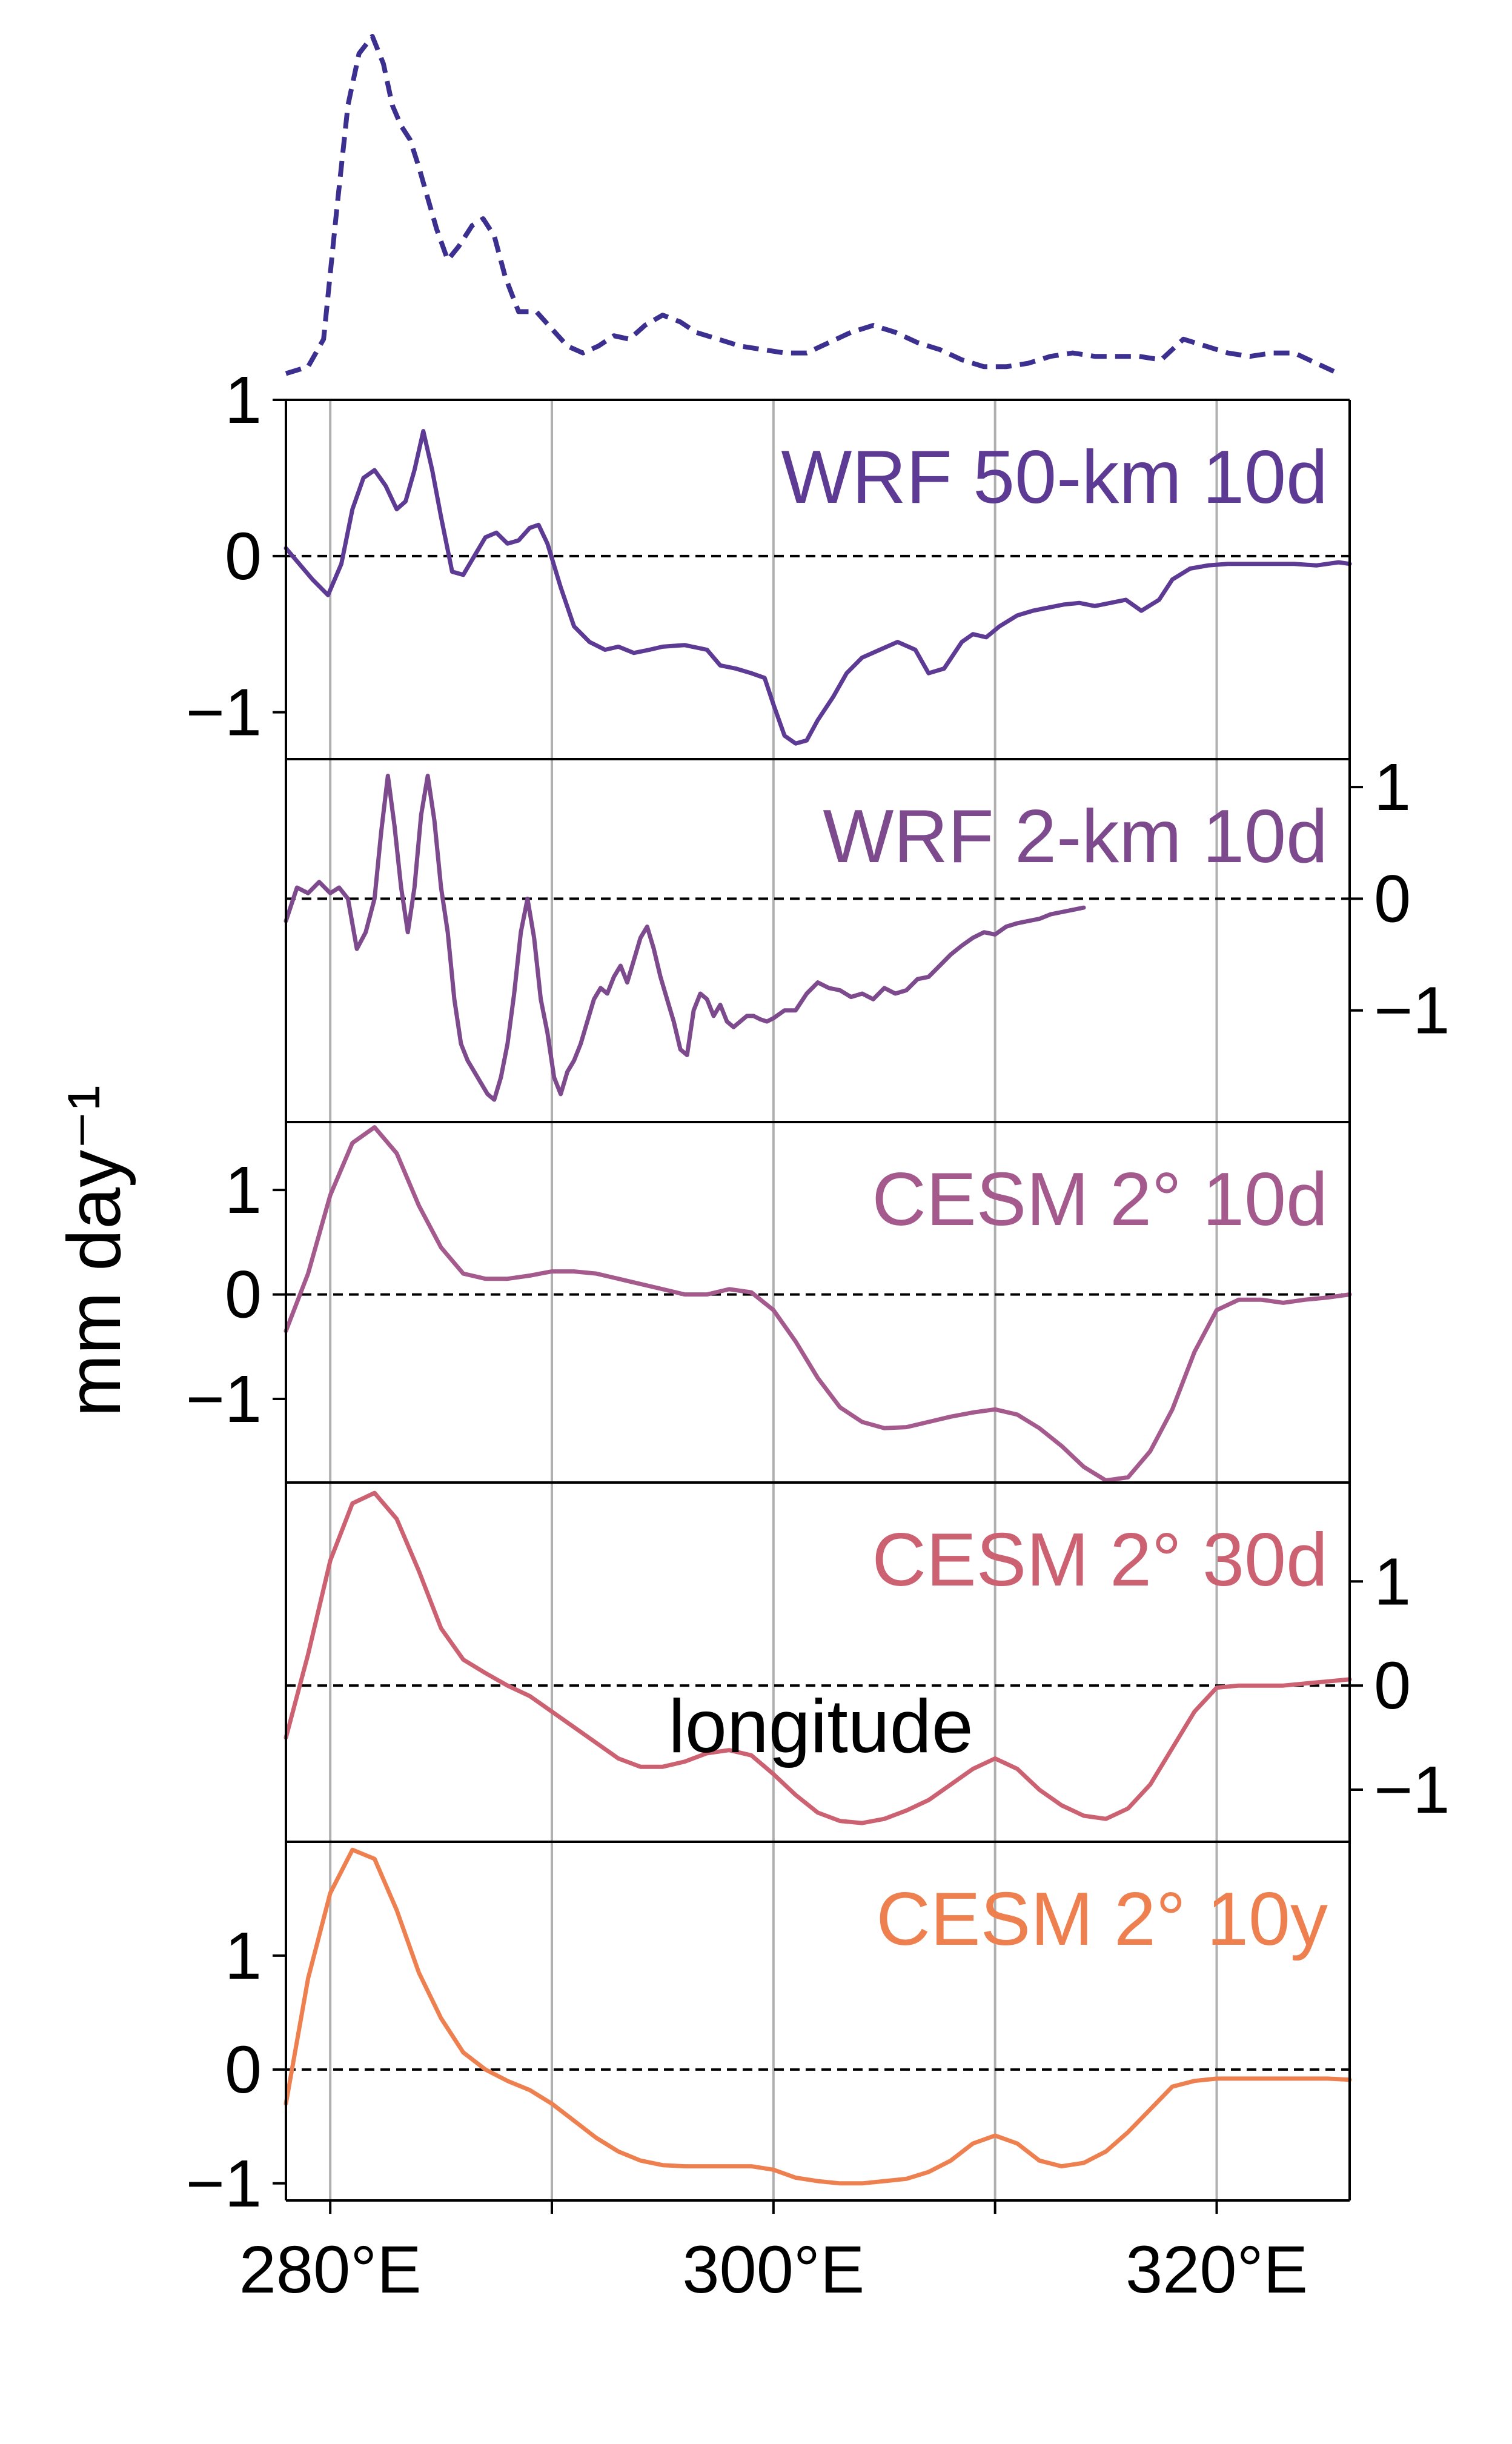 Image resolution: width=1512 pixels, height=2444 pixels. What do you see at coordinates (812, 205) in the screenshot?
I see `top-profile-line` at bounding box center [812, 205].